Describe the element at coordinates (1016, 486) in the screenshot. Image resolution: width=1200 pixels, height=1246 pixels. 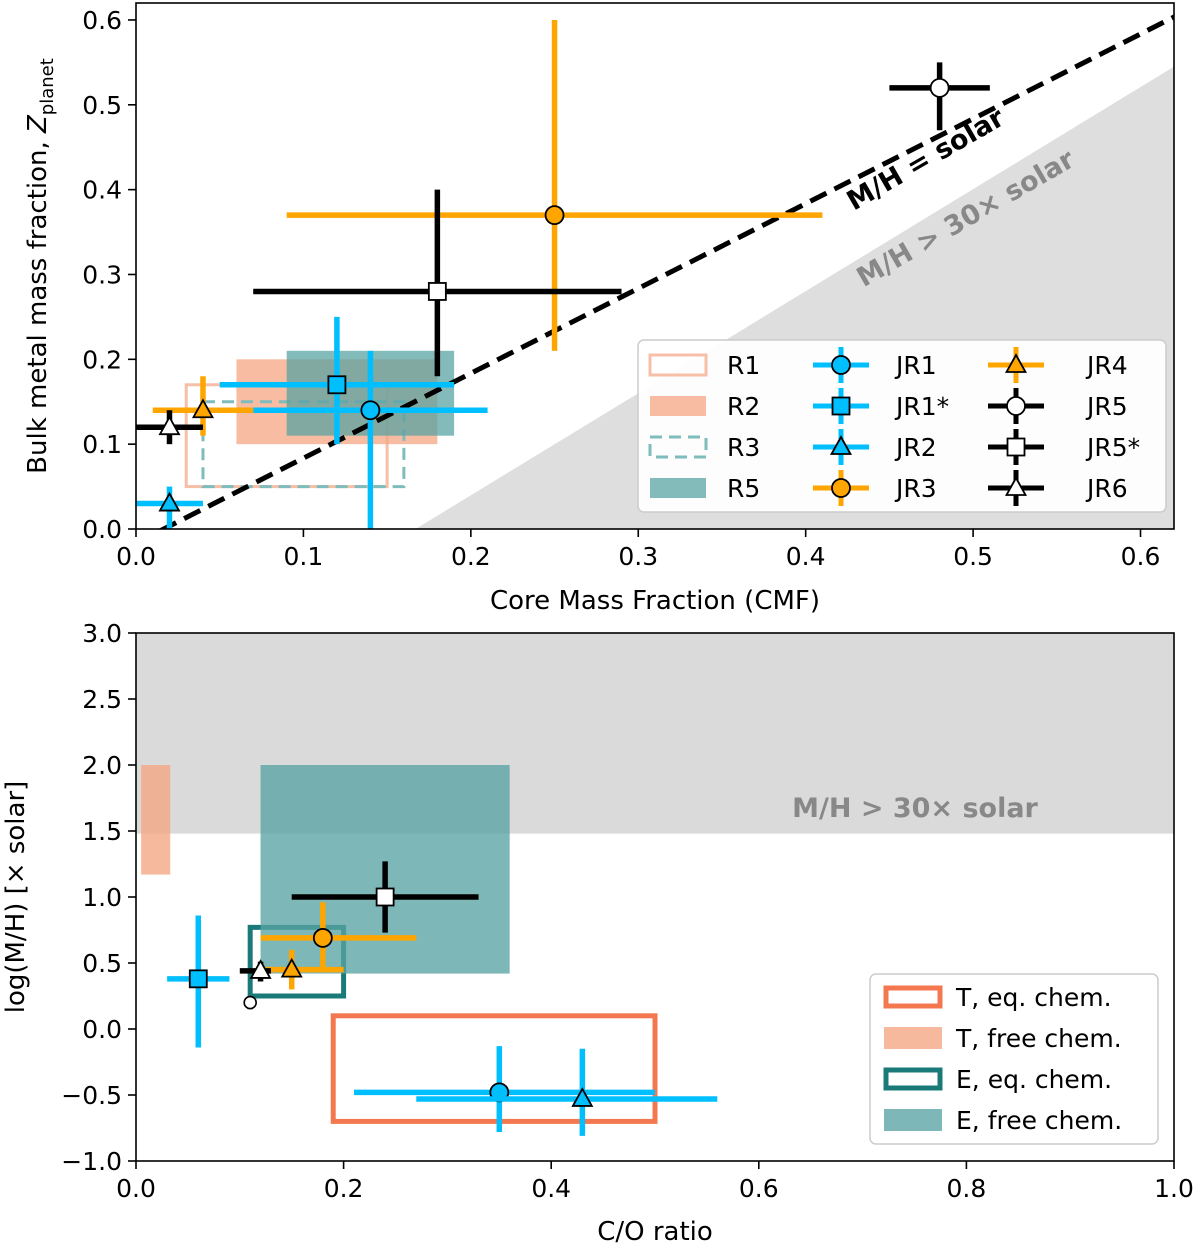
I see `legend-marker-jr6` at that location.